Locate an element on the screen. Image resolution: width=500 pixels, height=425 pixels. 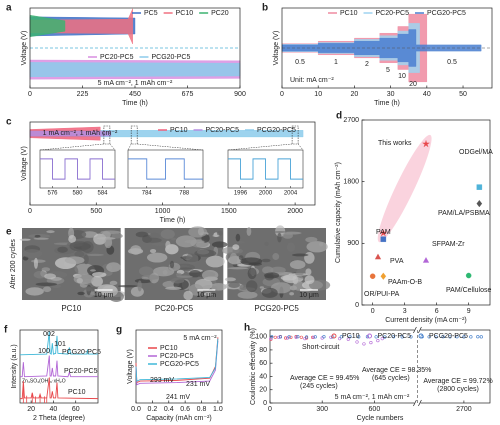
inset-tick-label: 788 is located at coordinates (184, 194).